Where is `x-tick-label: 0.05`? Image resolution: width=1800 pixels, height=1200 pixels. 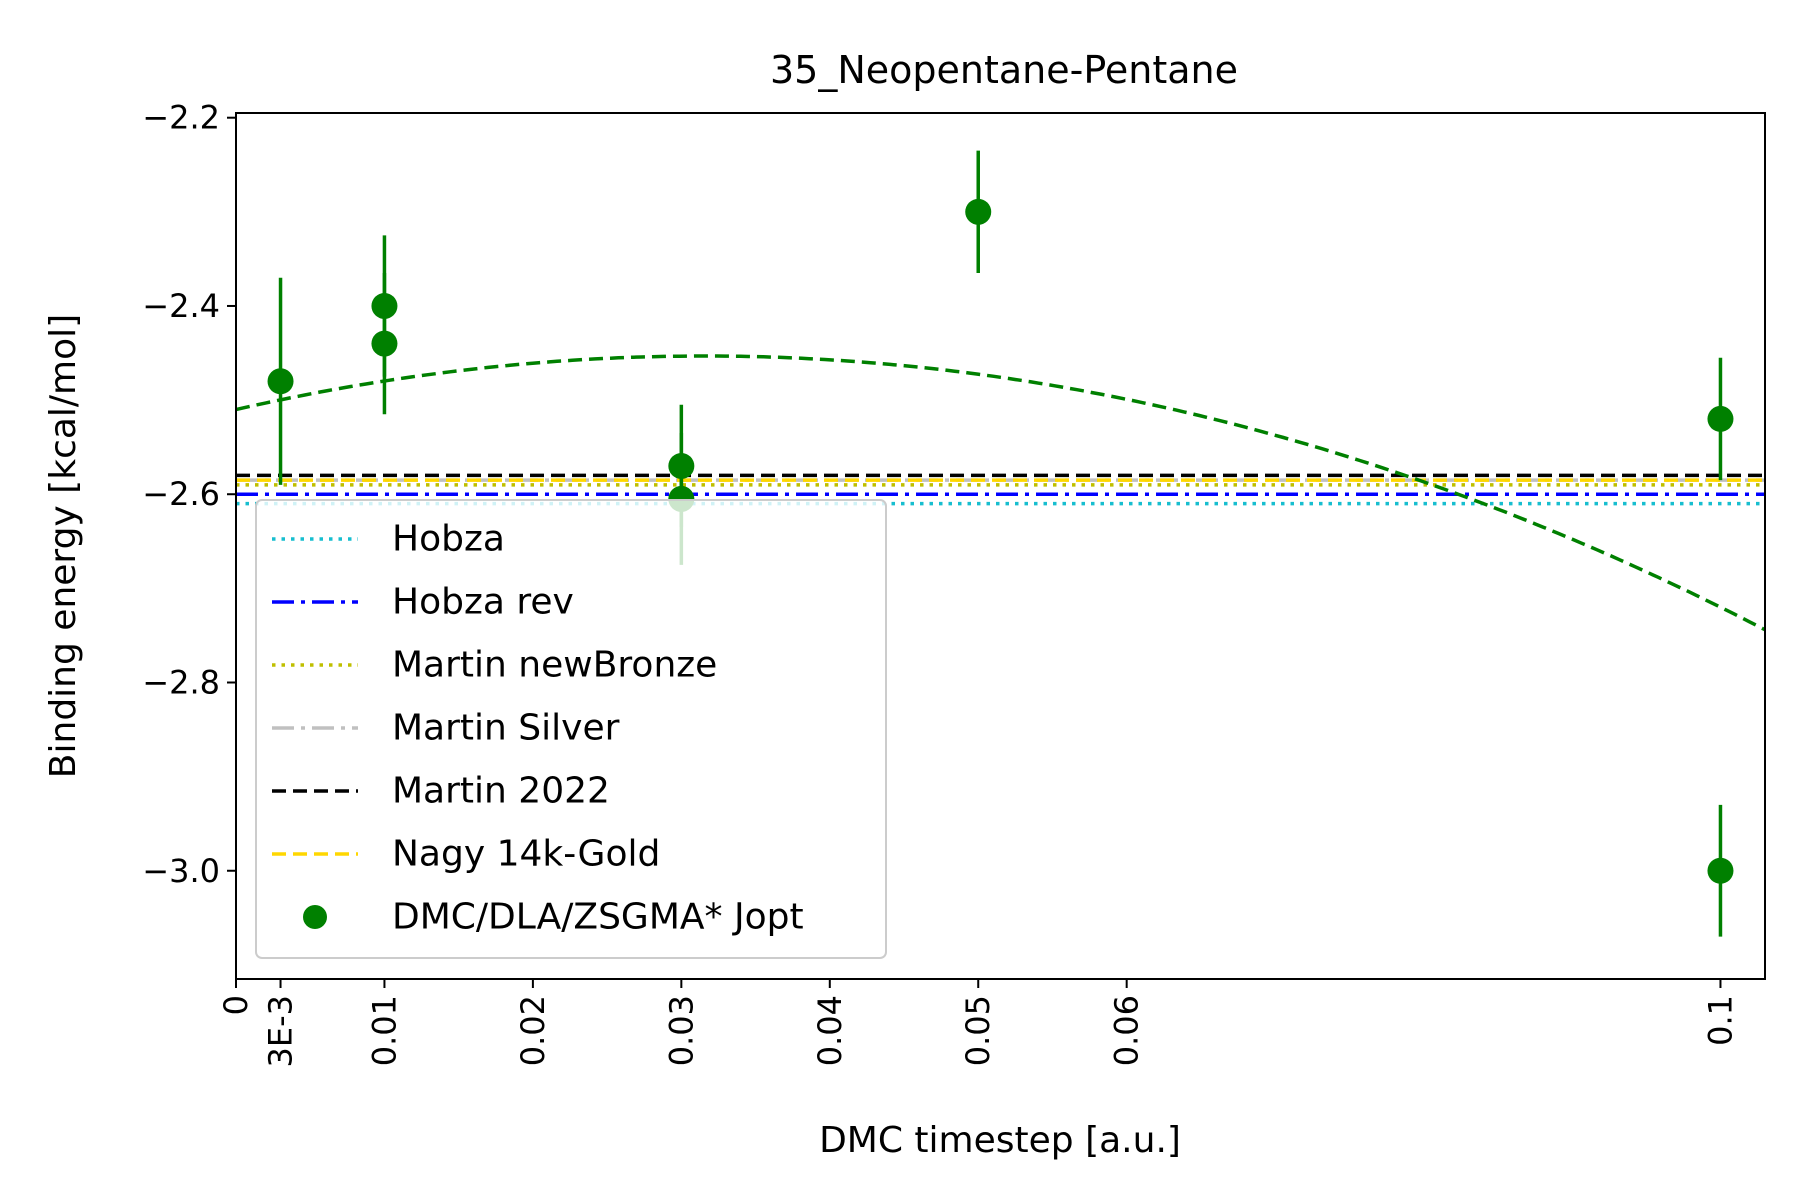
x-tick-label: 0.05 is located at coordinates (978, 1030).